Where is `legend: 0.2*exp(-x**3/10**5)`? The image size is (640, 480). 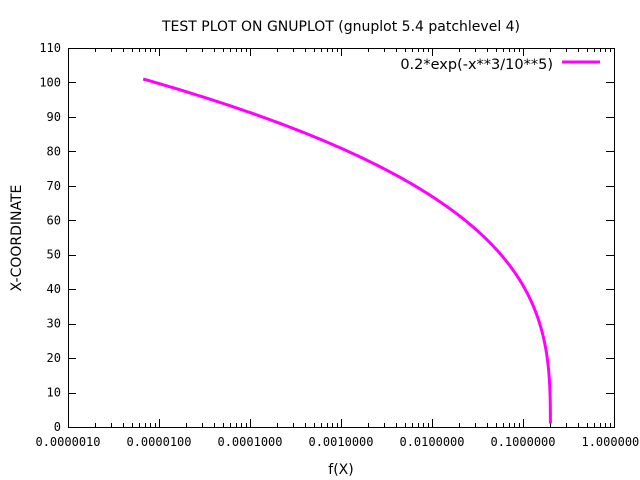
legend: 0.2*exp(-x**3/10**5) is located at coordinates (500, 65).